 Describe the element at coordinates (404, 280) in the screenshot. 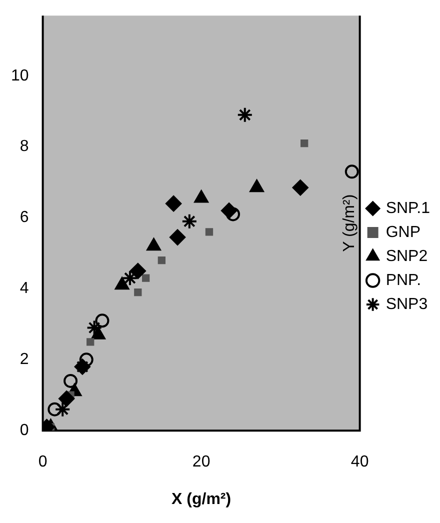

I see `legend-label: PNP.` at that location.